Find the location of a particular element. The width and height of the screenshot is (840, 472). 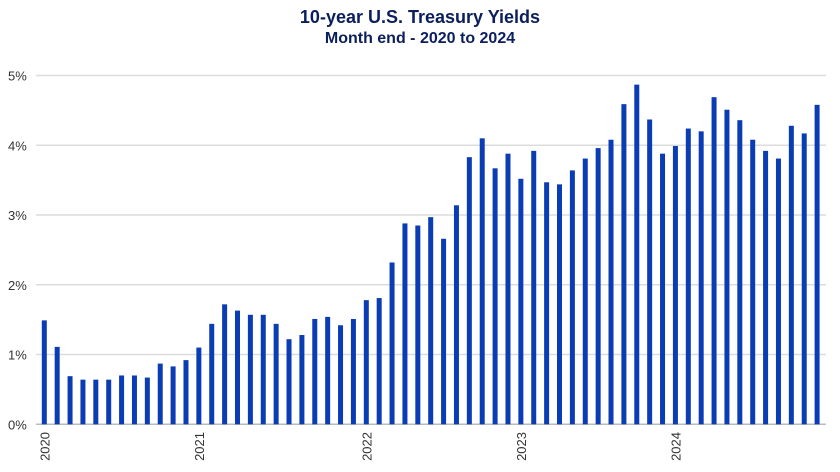

y-tick-label: 5% is located at coordinates (17, 76).